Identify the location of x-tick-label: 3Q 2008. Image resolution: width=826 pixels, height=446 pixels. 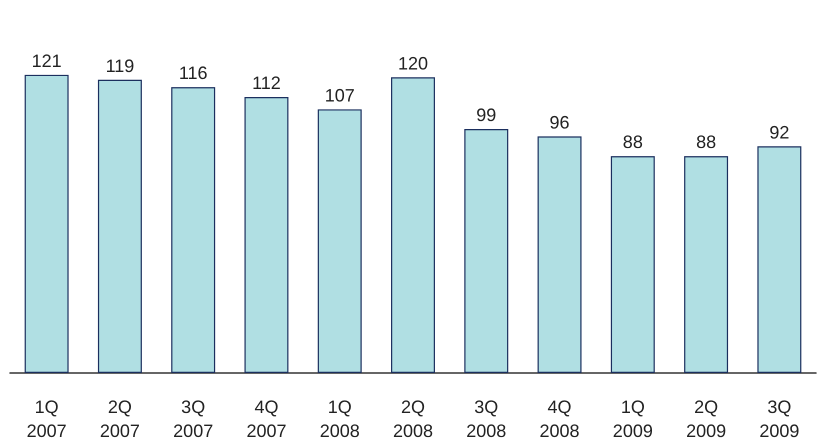
(486, 419).